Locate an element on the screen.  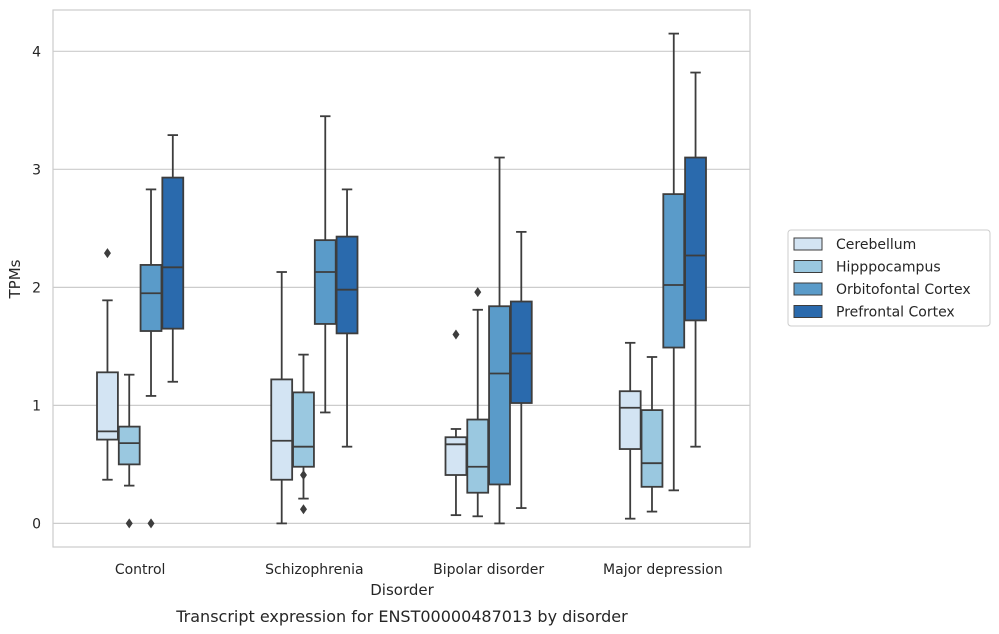
y-tick-label-1: 1 is located at coordinates (36, 406).